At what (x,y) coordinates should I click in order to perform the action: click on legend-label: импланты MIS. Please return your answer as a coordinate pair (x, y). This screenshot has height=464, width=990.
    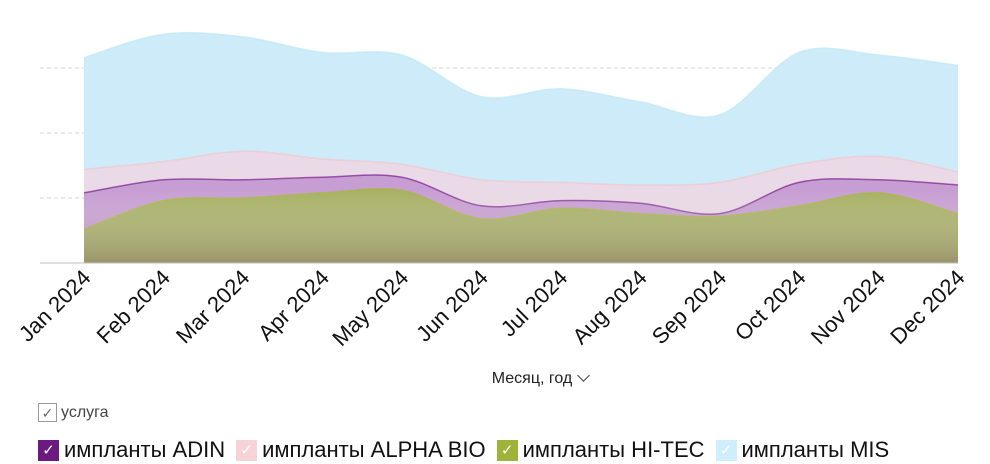
    Looking at the image, I should click on (815, 449).